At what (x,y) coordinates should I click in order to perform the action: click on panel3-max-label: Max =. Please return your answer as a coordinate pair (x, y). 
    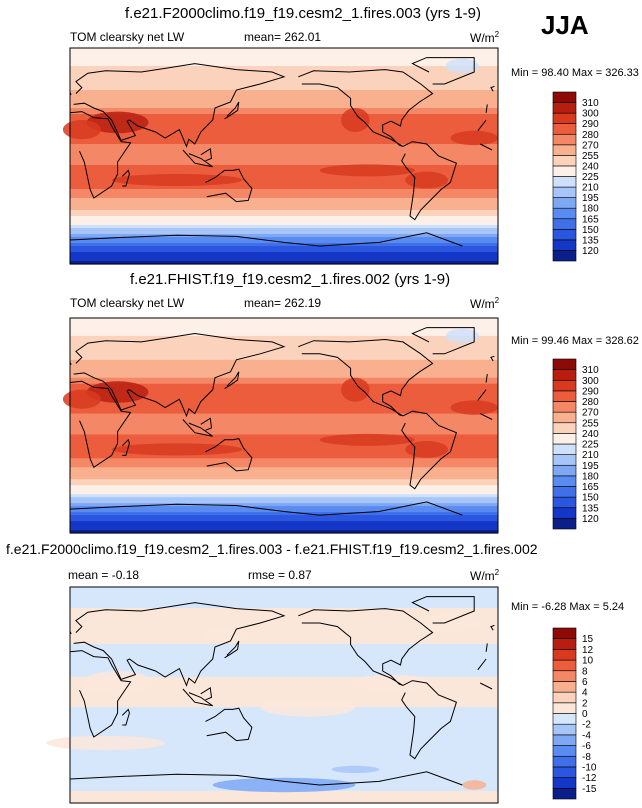
    Looking at the image, I should click on (584, 607).